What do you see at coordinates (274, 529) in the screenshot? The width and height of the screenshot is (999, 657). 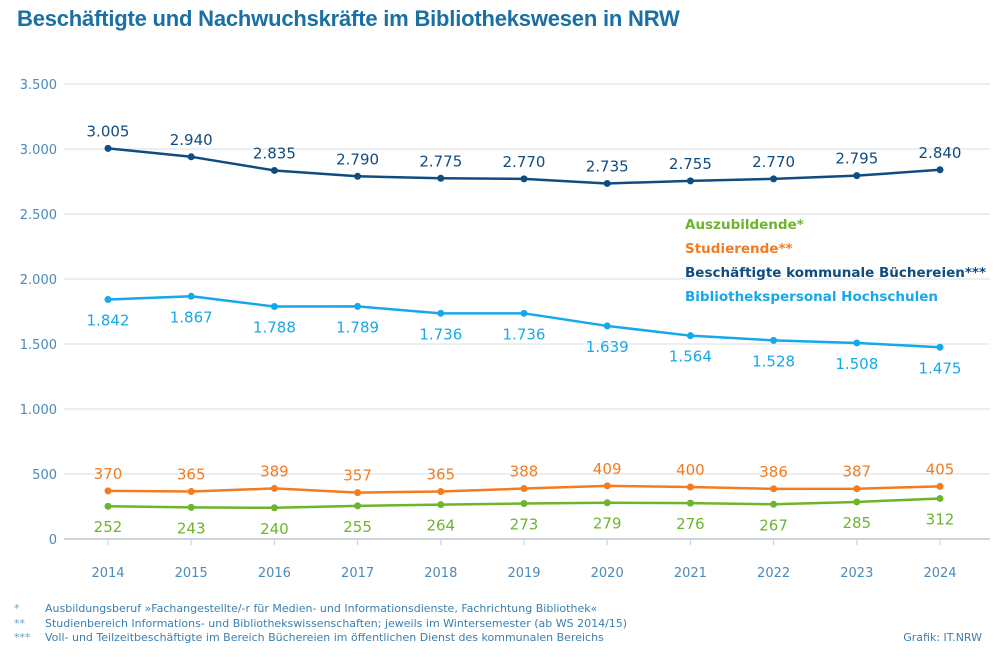 I see `data-label: 240` at bounding box center [274, 529].